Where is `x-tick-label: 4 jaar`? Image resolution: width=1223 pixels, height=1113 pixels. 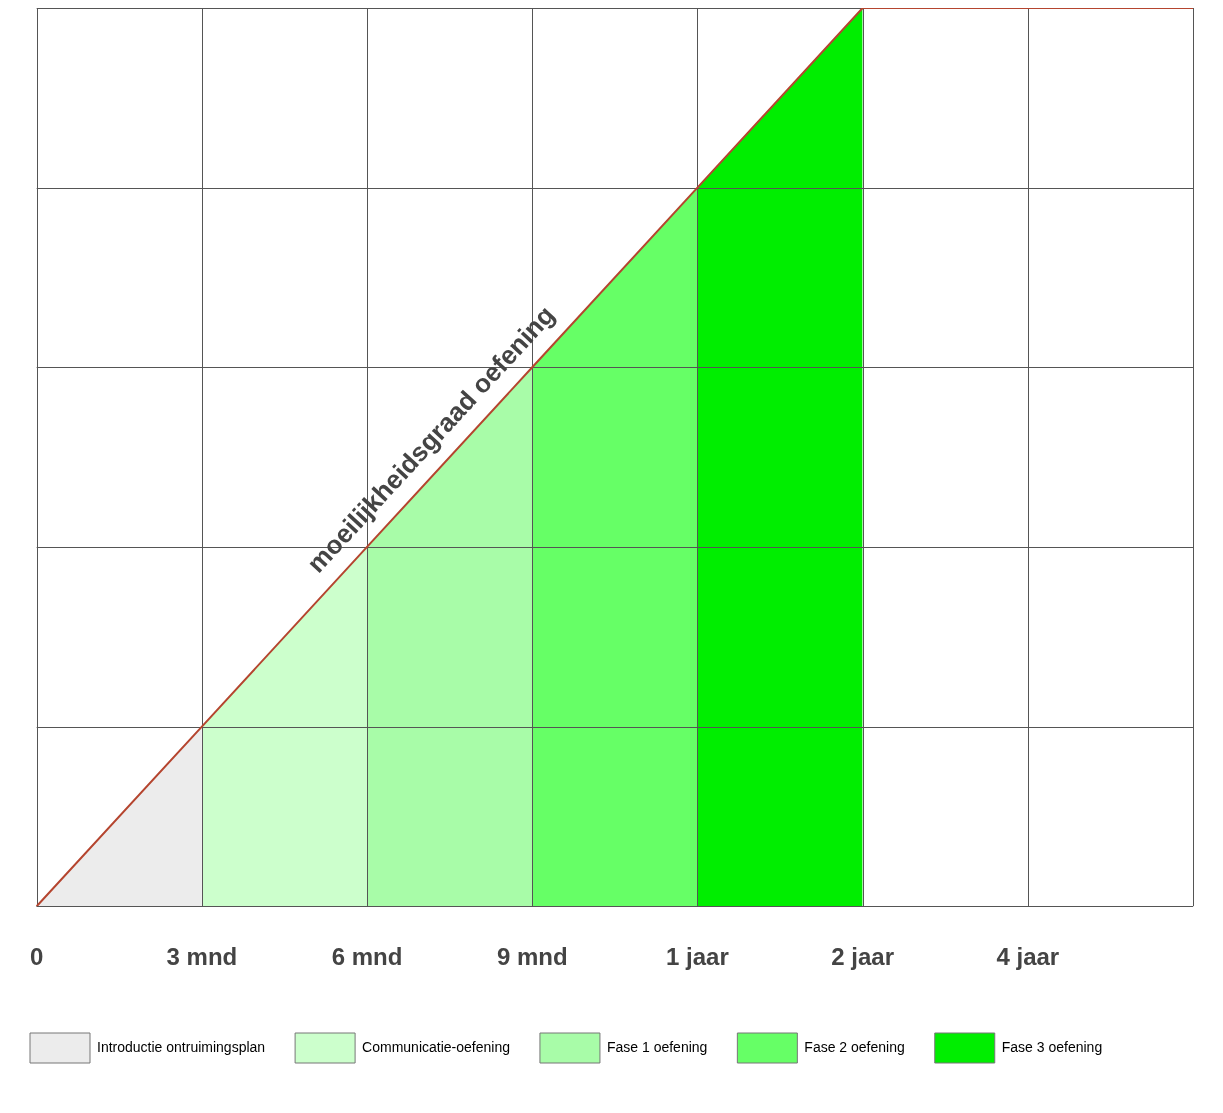 x-tick-label: 4 jaar is located at coordinates (1028, 957).